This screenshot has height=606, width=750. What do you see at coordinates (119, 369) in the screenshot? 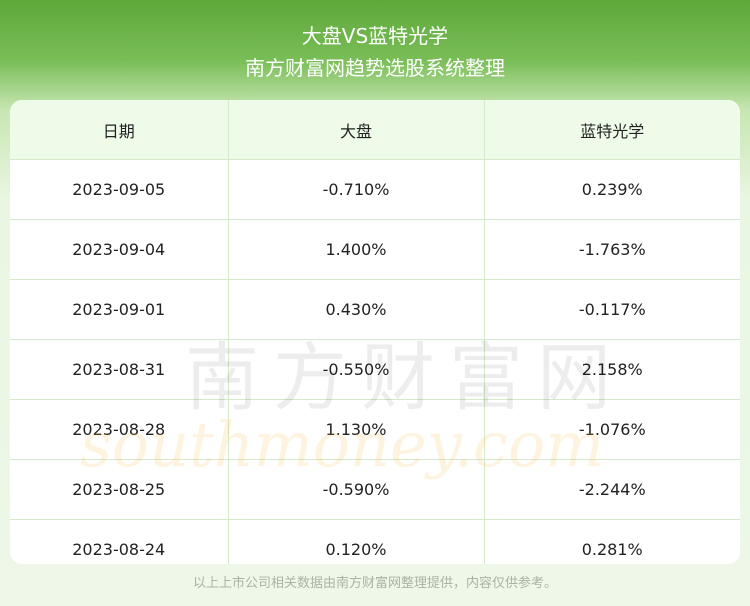
I see `date-cell: 2023-08-31` at bounding box center [119, 369].